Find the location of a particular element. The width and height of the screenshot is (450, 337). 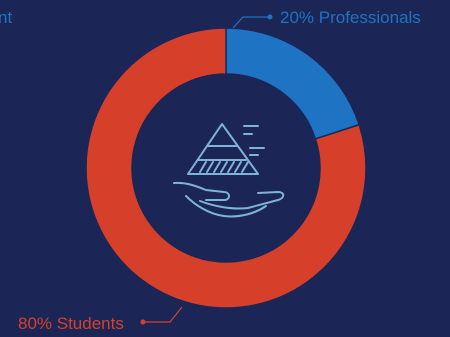

slice-label-professionals: 20% Professionals is located at coordinates (350, 17).